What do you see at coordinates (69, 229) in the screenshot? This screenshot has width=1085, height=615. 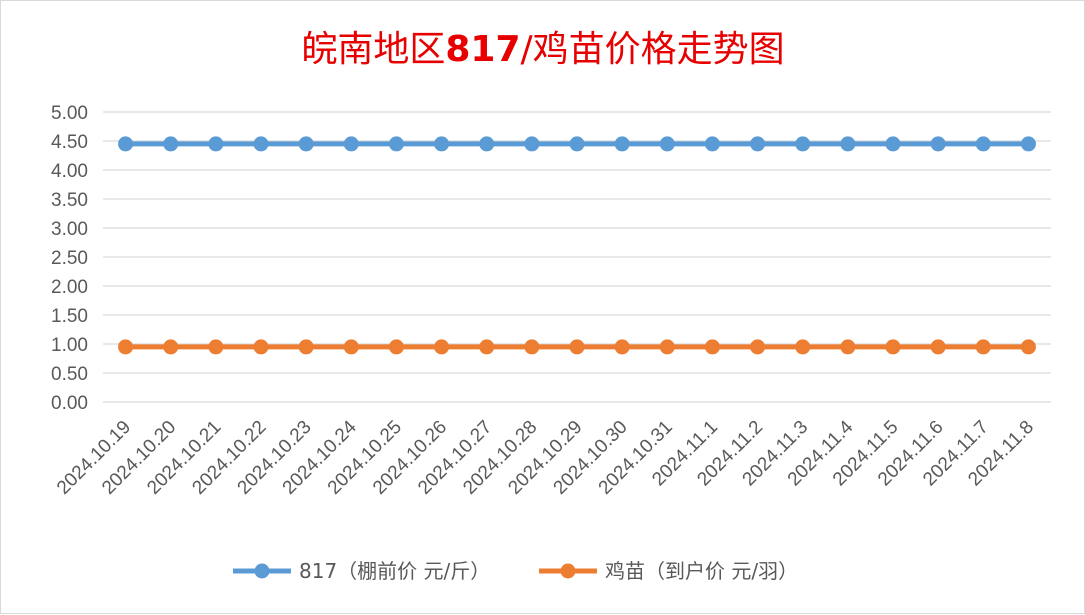 I see `y-tick-label: 3.00` at bounding box center [69, 229].